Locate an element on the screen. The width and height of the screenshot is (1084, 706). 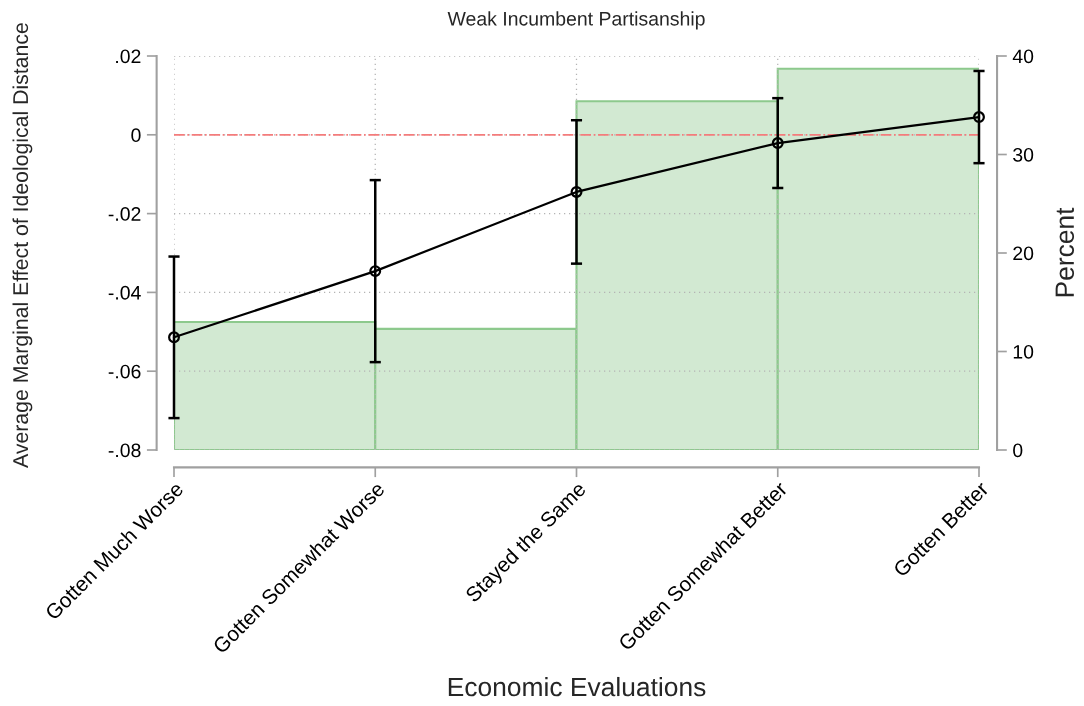
y-tick-label: -.06 is located at coordinates (124, 371).